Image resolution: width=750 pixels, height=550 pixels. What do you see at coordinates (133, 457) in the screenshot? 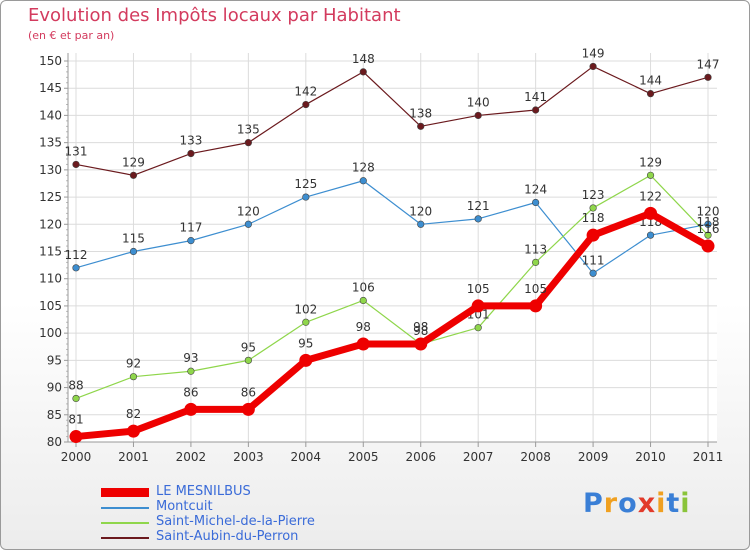
I see `x-tick-label: 2001` at bounding box center [133, 457].